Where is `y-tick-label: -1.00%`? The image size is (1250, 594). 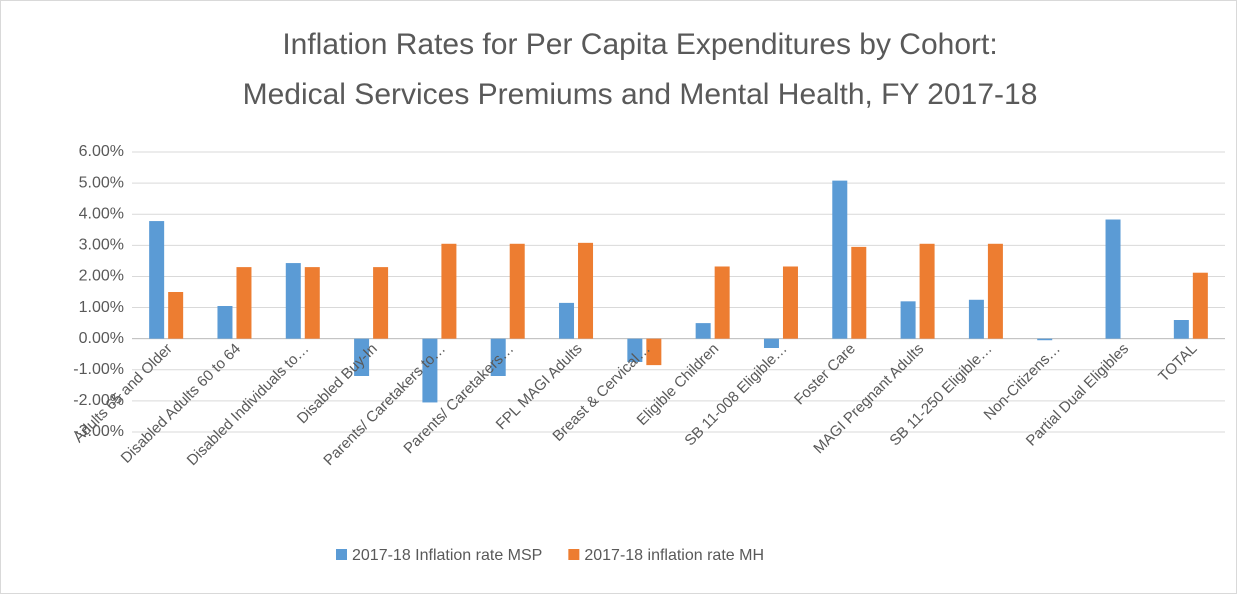
y-tick-label: -1.00% is located at coordinates (98, 369).